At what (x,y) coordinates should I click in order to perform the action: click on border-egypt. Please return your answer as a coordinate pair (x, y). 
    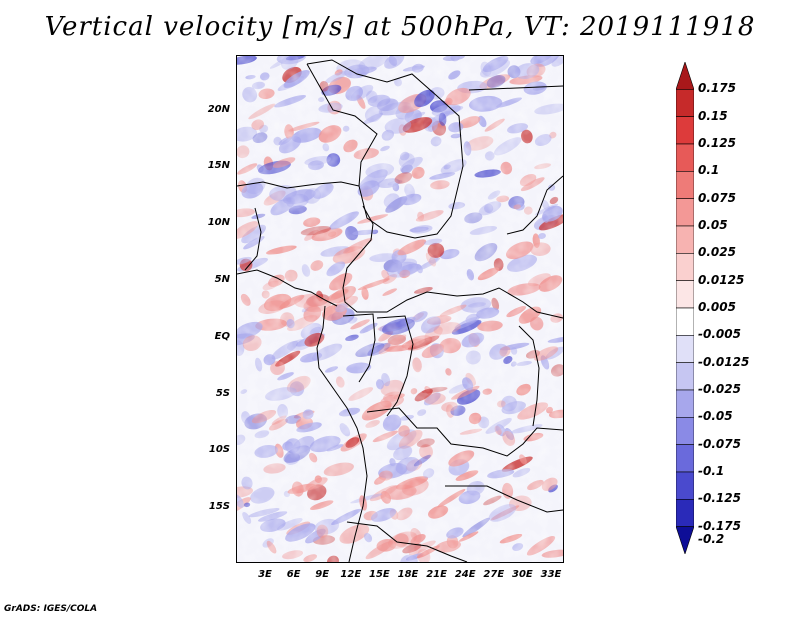
    Looking at the image, I should click on (515, 88).